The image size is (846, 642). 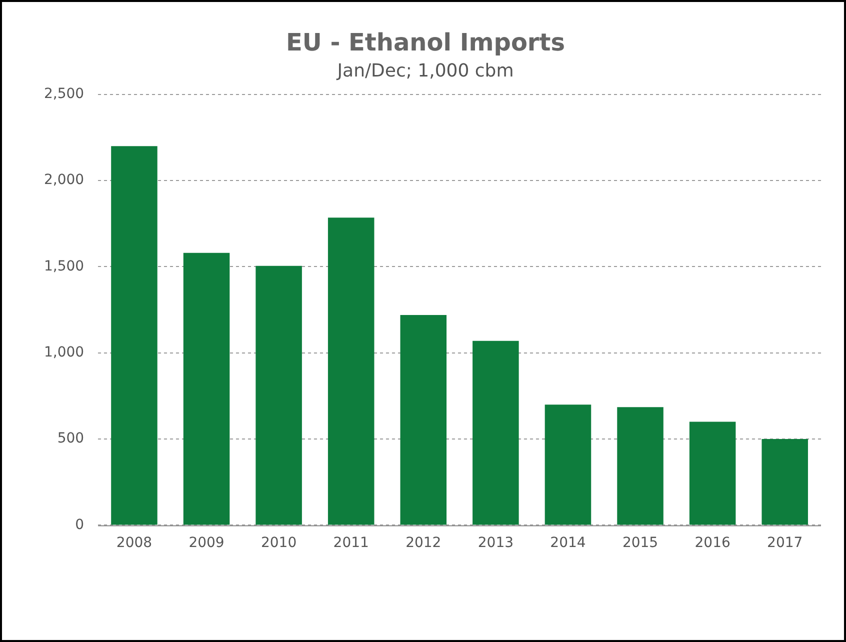 I want to click on x-tick-label: 2009, so click(x=206, y=543).